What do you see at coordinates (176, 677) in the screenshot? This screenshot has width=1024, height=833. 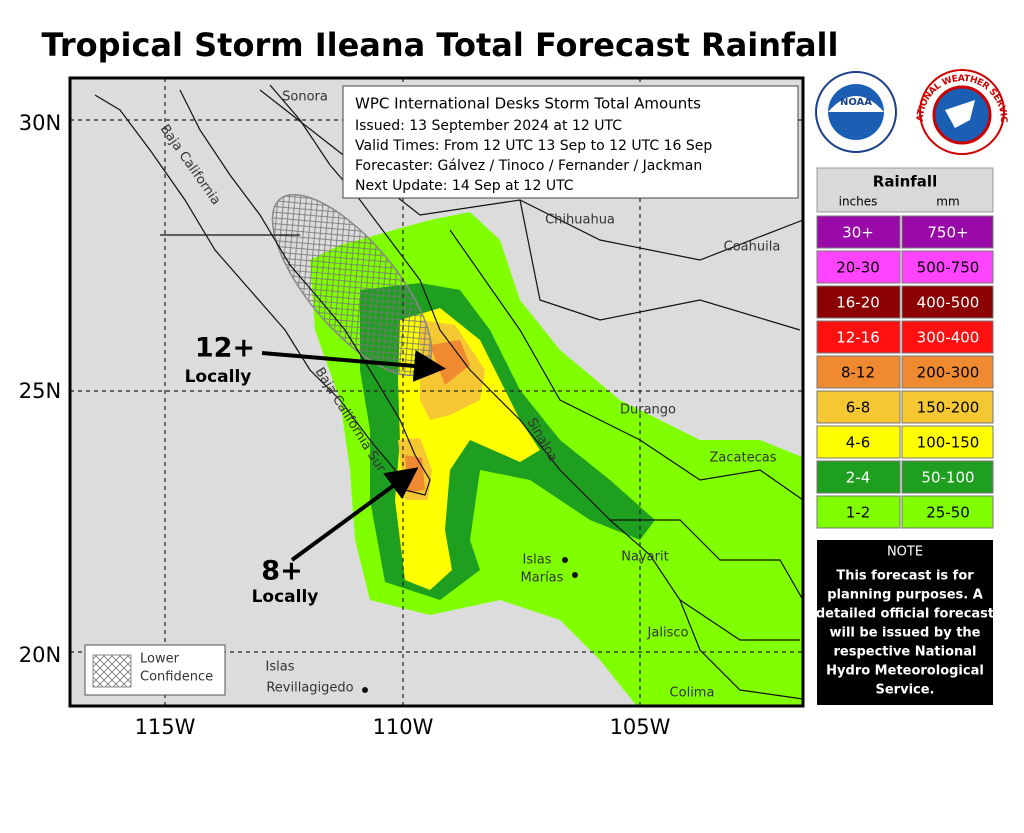 I see `confidence-label: Confidence` at bounding box center [176, 677].